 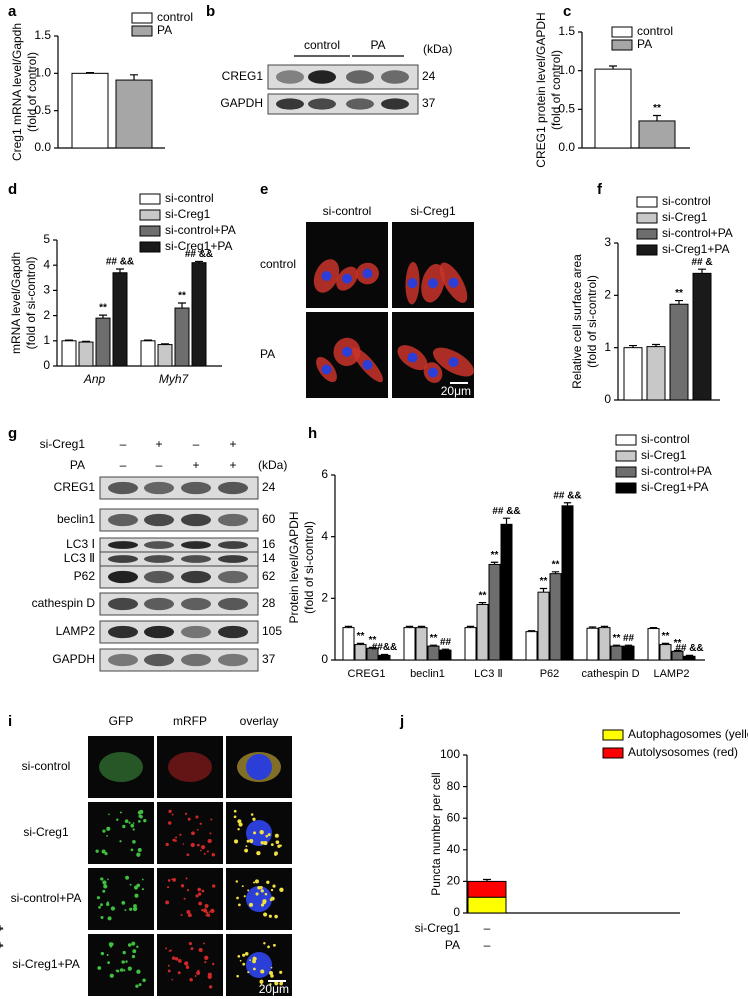 What do you see at coordinates (269, 519) in the screenshot?
I see `blot-size-label: 60` at bounding box center [269, 519].